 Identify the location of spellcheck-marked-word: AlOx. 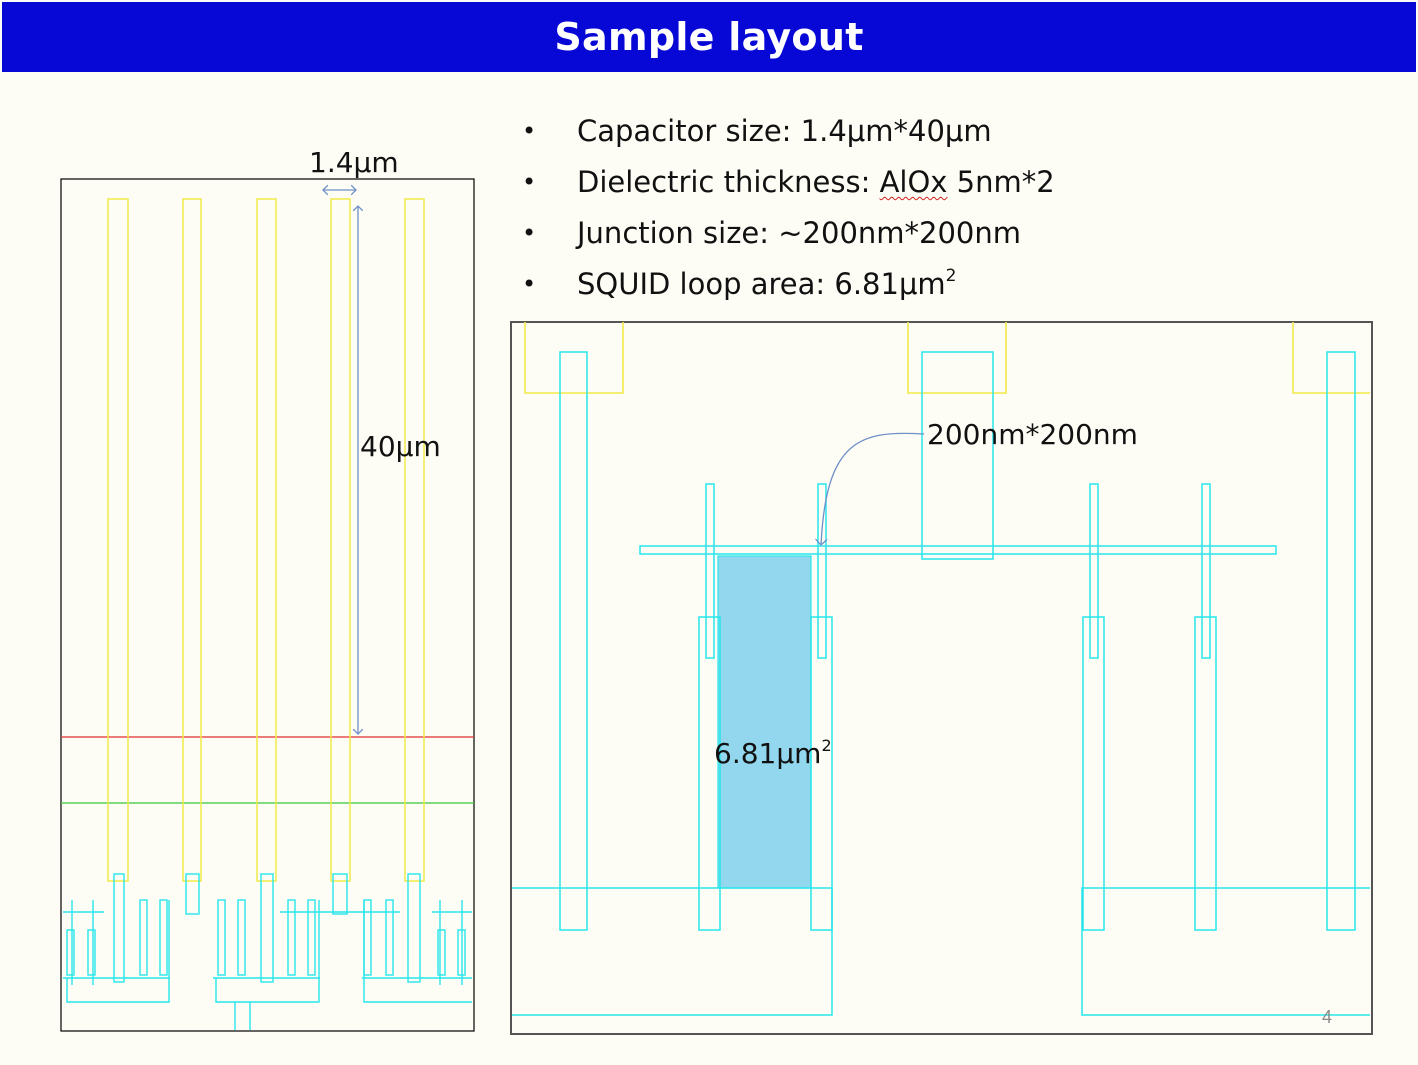
(913, 182).